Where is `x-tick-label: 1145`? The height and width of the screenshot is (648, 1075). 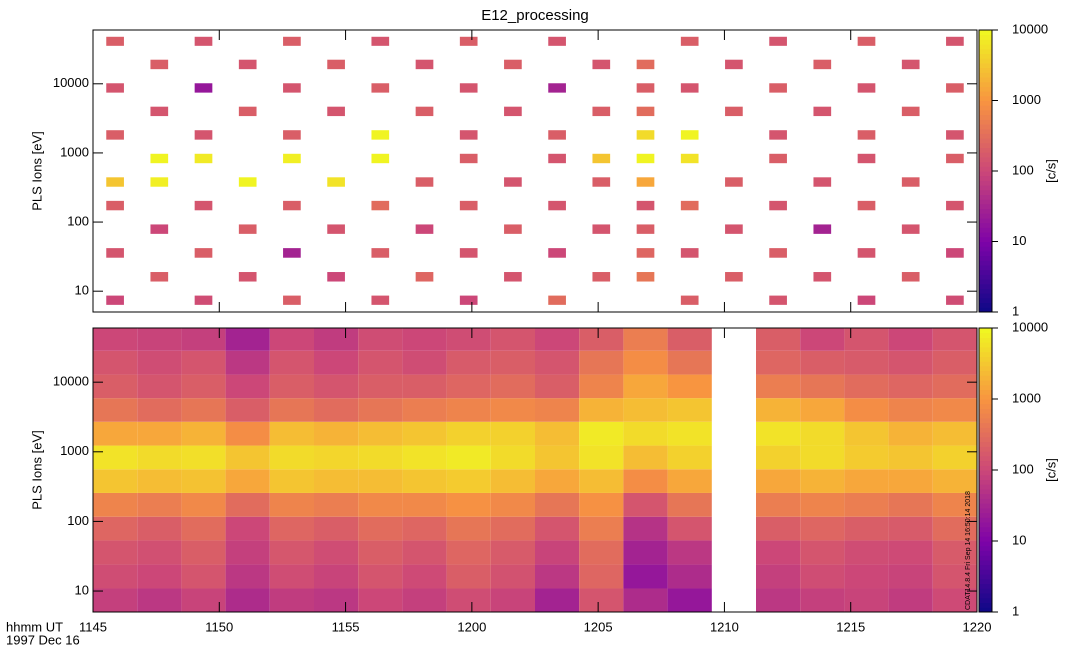
x-tick-label: 1145 is located at coordinates (93, 626).